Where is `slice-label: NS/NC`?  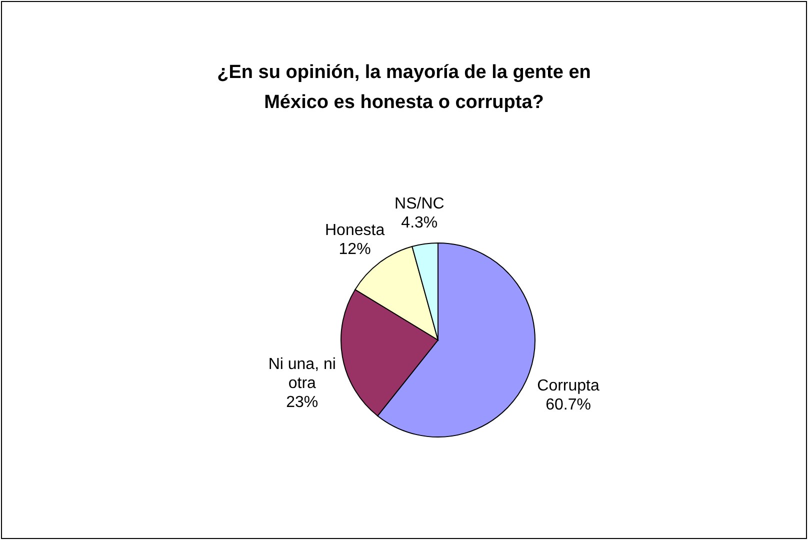 slice-label: NS/NC is located at coordinates (419, 203).